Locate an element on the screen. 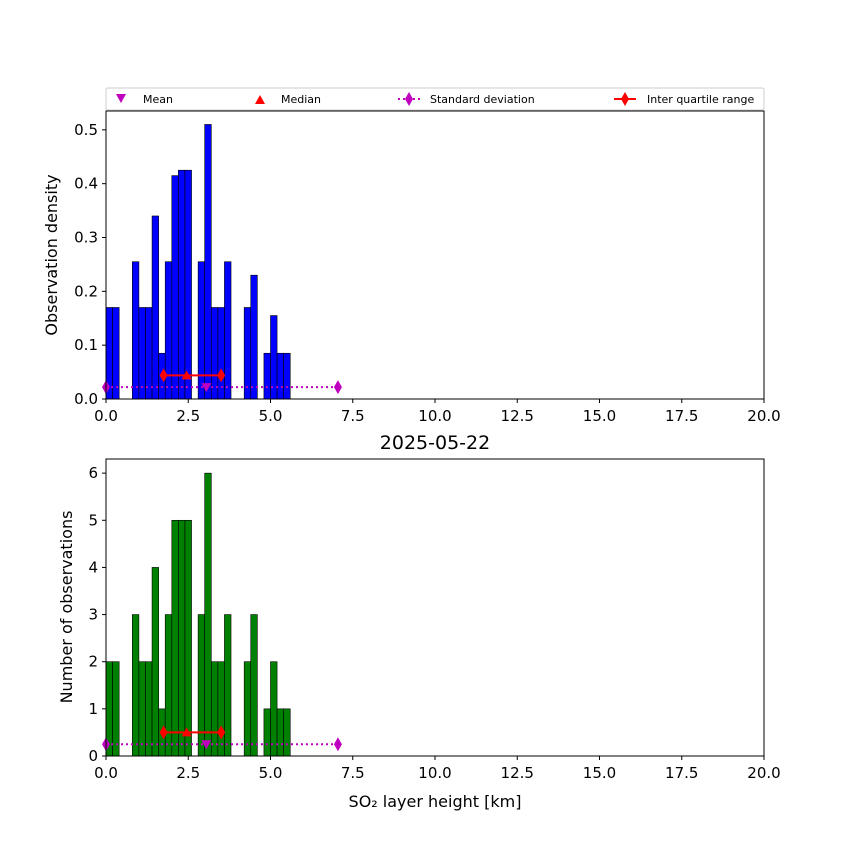 The height and width of the screenshot is (850, 850). count-bars is located at coordinates (198, 614).